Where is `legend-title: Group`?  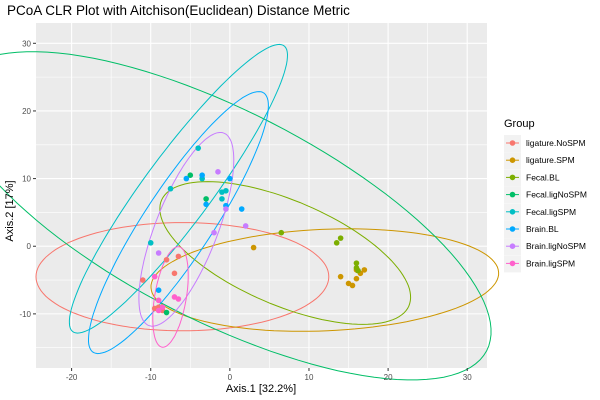
legend-title: Group is located at coordinates (519, 124).